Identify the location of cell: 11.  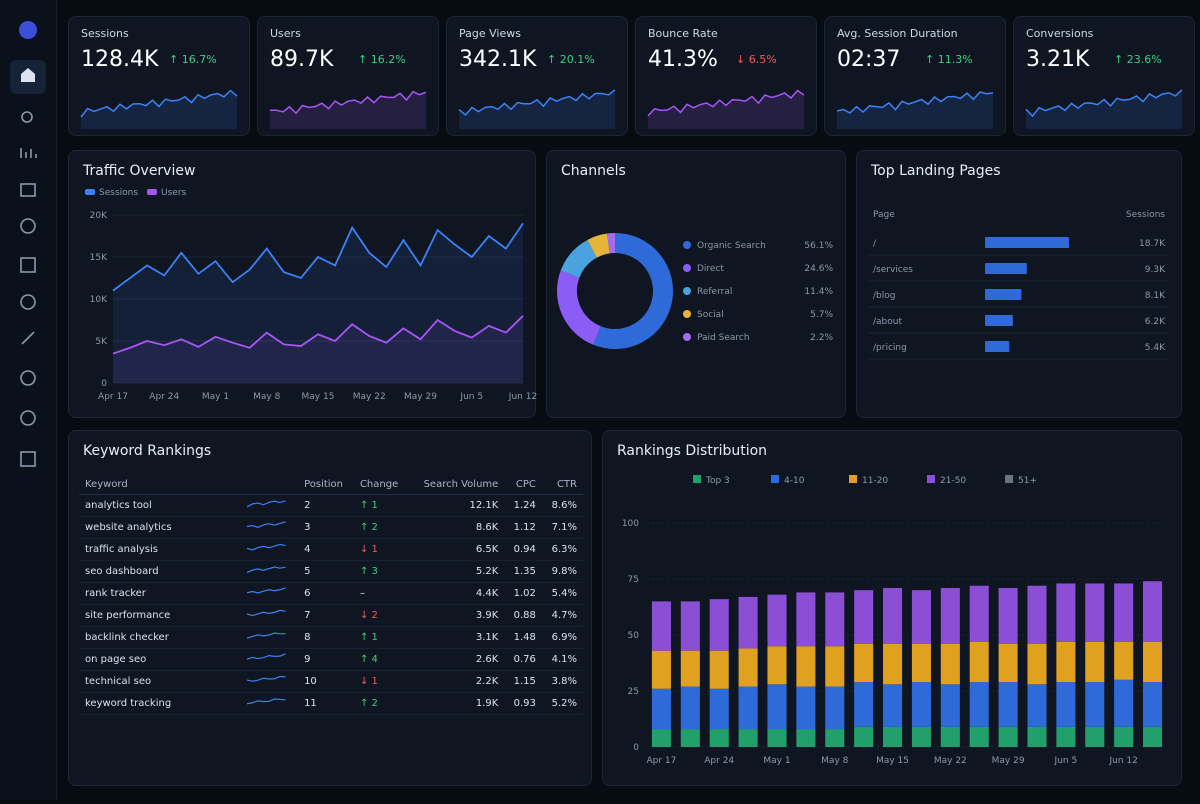
(326, 704).